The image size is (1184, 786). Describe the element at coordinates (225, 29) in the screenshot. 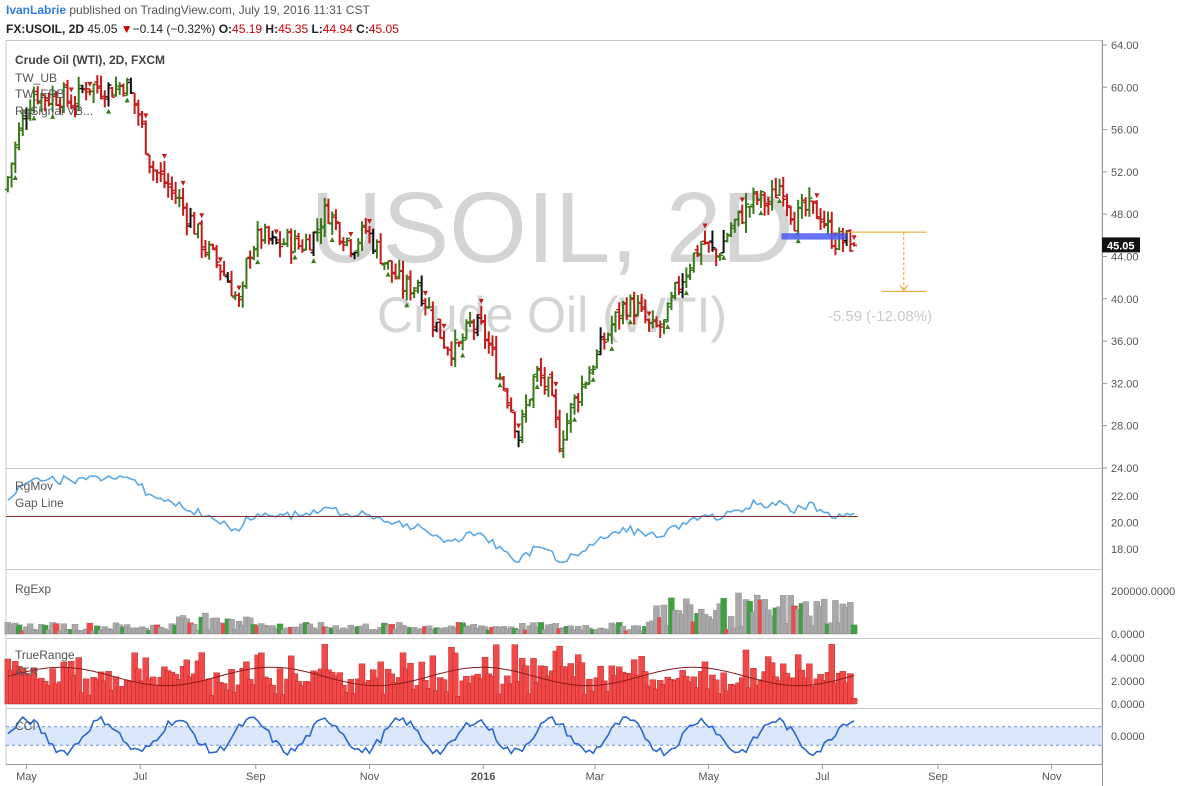

I see `open-label: O:` at that location.